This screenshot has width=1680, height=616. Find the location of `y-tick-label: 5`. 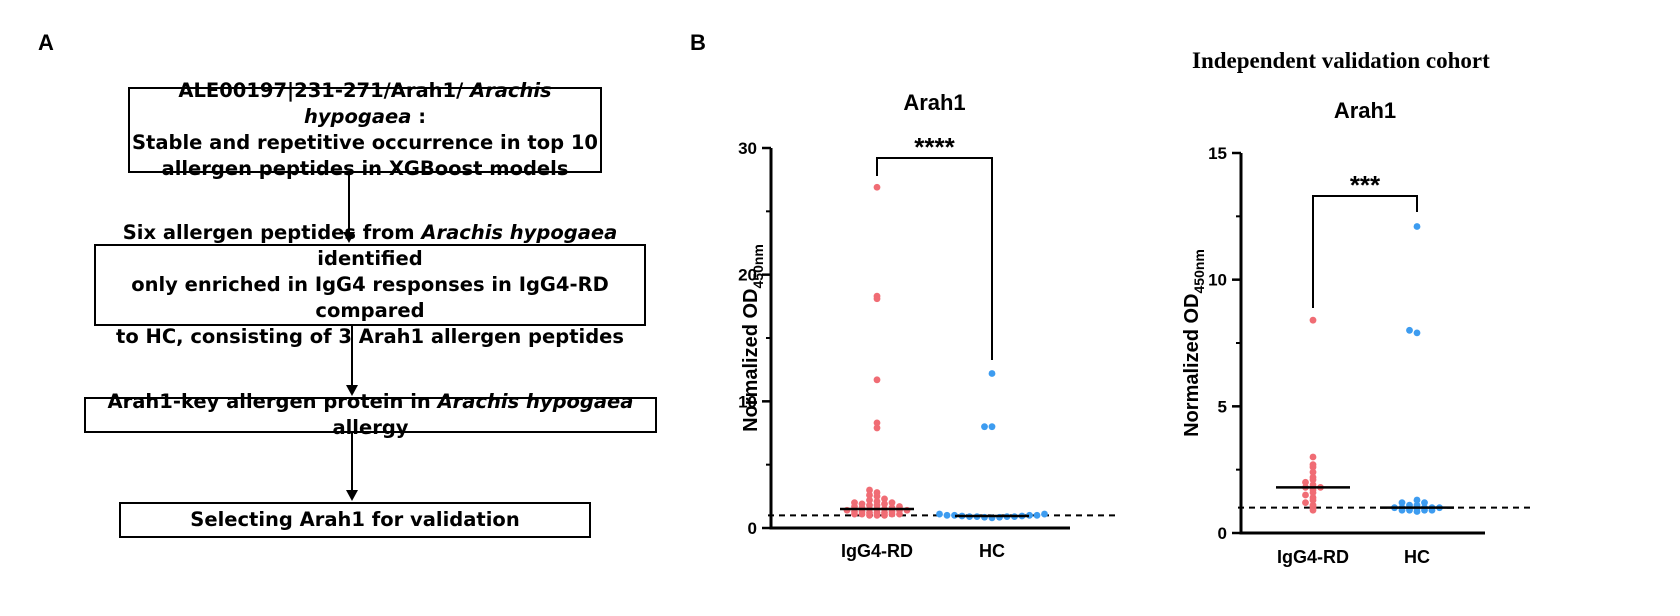

y-tick-label: 5 is located at coordinates (1222, 406).